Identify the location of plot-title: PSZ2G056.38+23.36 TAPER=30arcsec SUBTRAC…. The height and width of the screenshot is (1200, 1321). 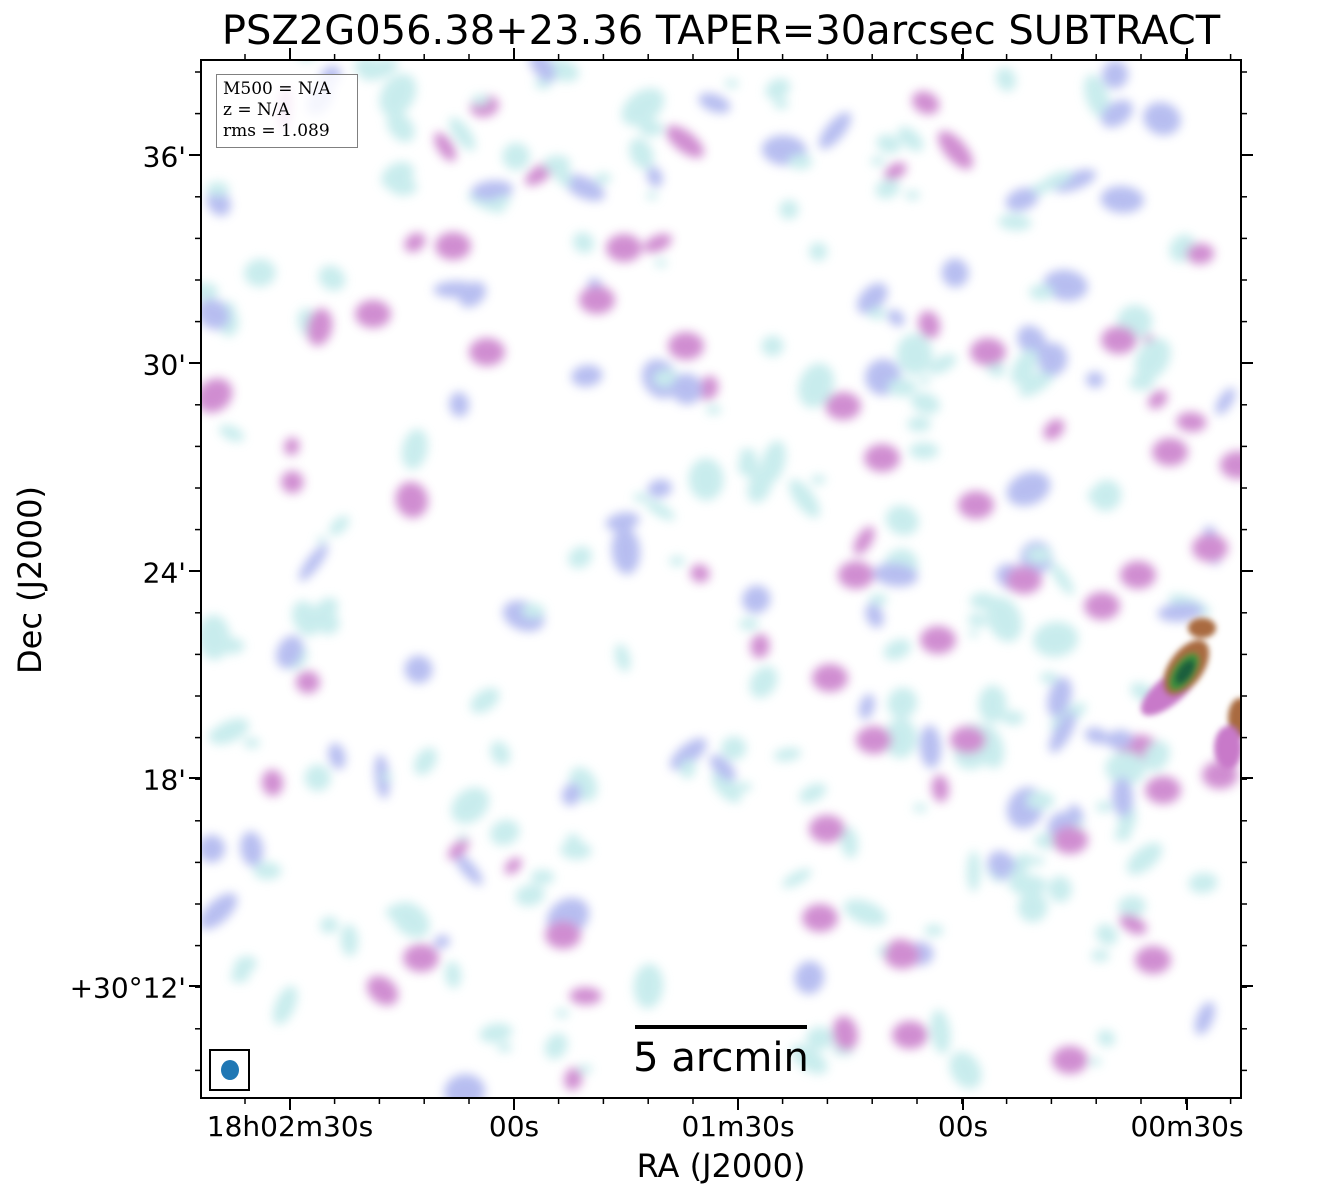
(721, 31).